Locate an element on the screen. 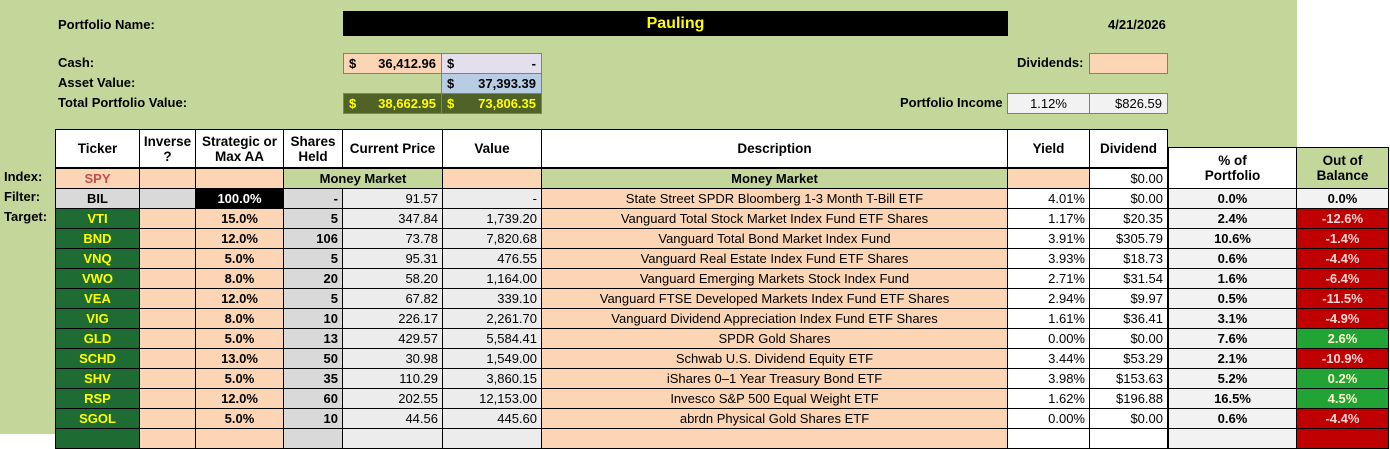 The image size is (1390, 449). value-cell-text: 5,584.41 is located at coordinates (511, 338).